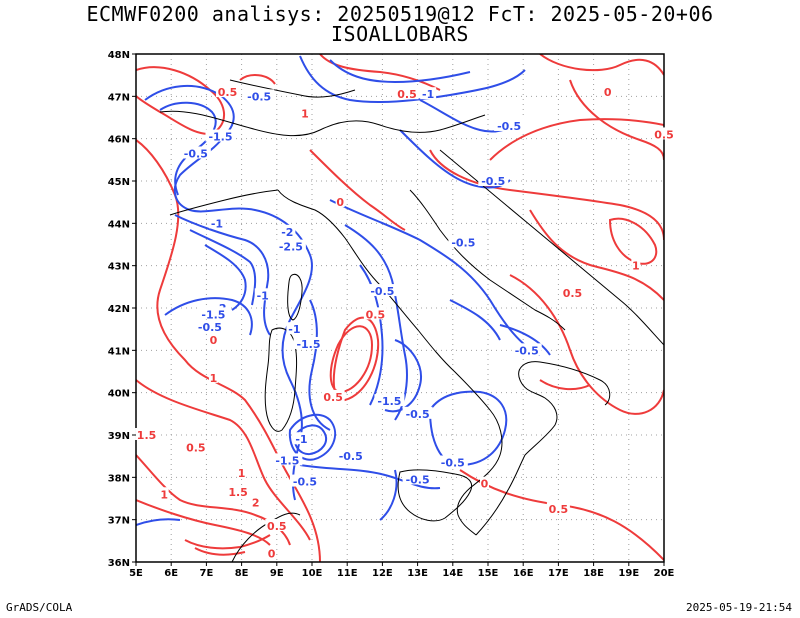  What do you see at coordinates (558, 573) in the screenshot?
I see `x-tick-label: 17E` at bounding box center [558, 573].